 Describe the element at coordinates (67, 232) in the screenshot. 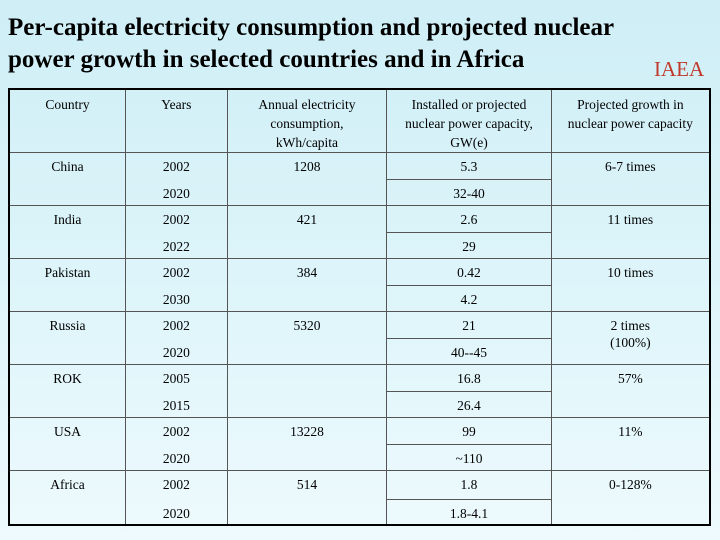

I see `country-cell: India` at that location.